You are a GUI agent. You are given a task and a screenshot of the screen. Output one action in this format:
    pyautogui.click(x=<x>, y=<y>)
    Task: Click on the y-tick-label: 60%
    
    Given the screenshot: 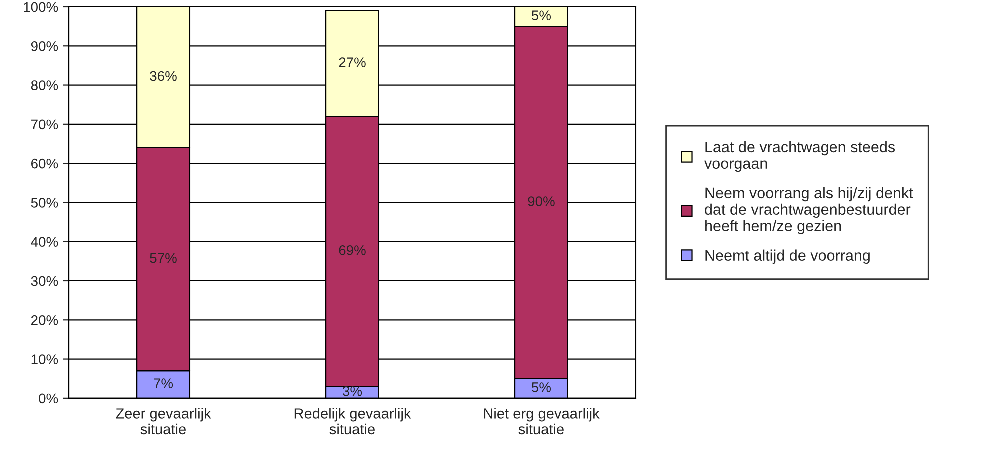 What is the action you would take?
    pyautogui.click(x=45, y=163)
    